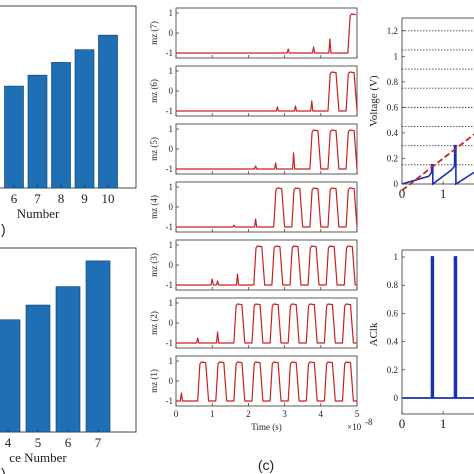 The height and width of the screenshot is (474, 474). What do you see at coordinates (266, 465) in the screenshot?
I see `panel-label: (c)` at bounding box center [266, 465].